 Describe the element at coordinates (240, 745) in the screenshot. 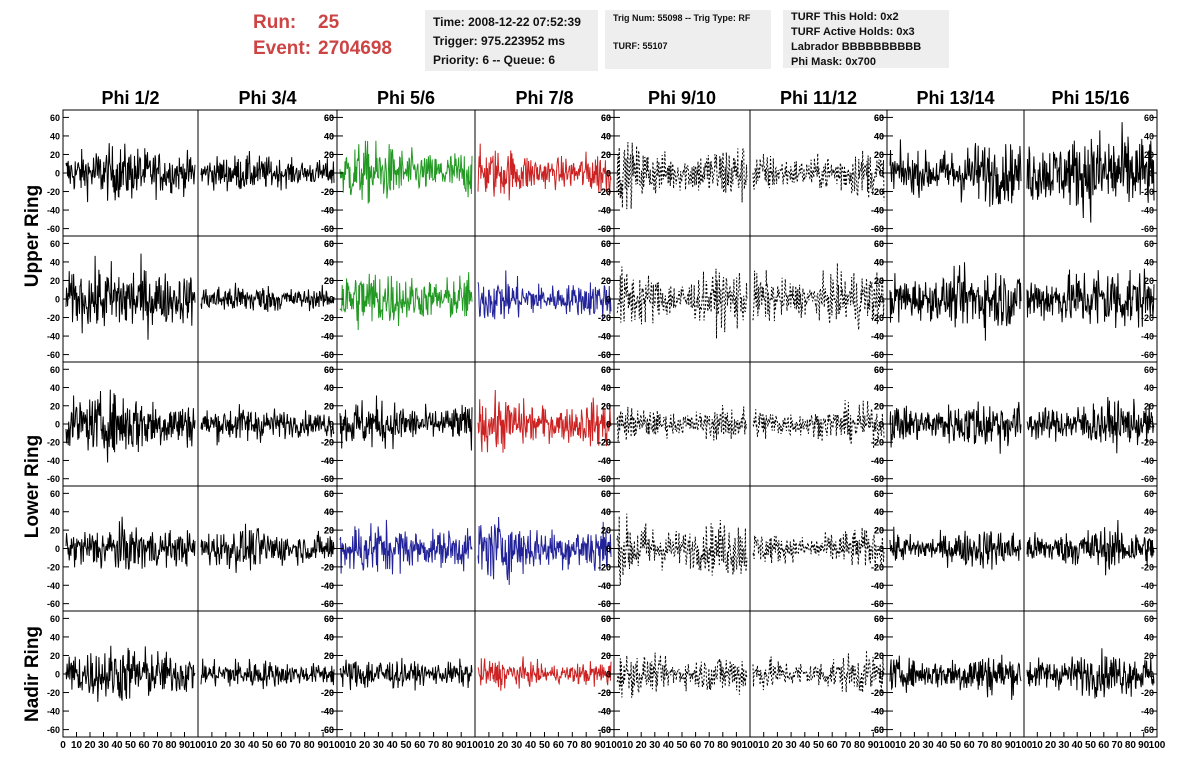

I see `x-tick-label: 30` at that location.